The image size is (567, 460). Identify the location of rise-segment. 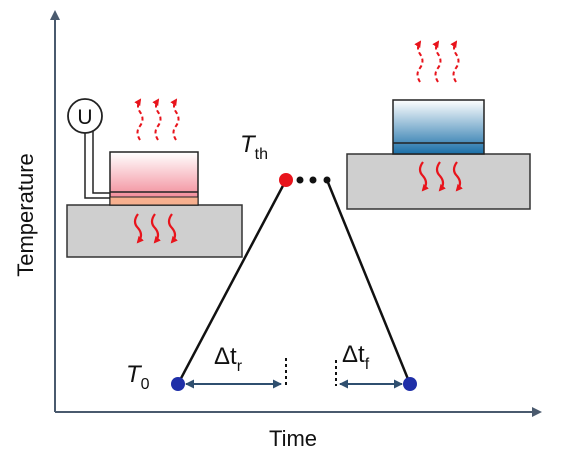
(232, 282).